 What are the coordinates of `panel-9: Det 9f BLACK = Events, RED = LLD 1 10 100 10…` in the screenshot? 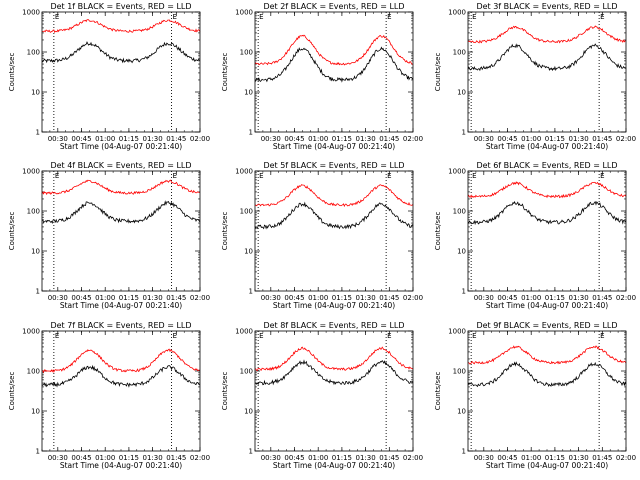 It's located at (535, 395).